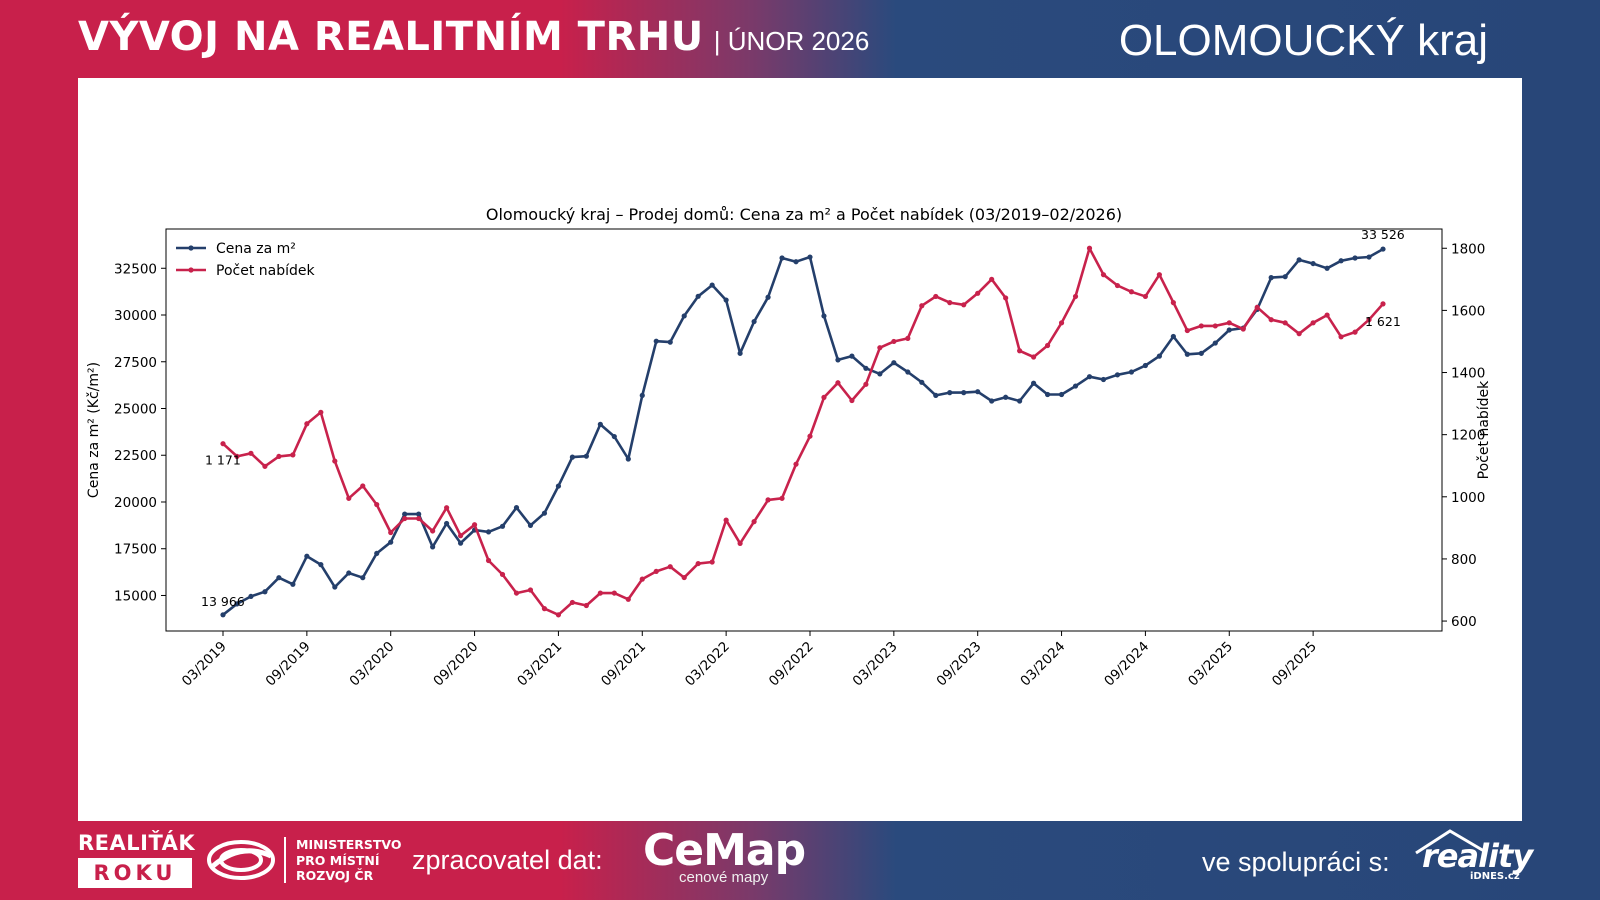  What do you see at coordinates (1468, 249) in the screenshot?
I see `y2-tick-label: 1800` at bounding box center [1468, 249].